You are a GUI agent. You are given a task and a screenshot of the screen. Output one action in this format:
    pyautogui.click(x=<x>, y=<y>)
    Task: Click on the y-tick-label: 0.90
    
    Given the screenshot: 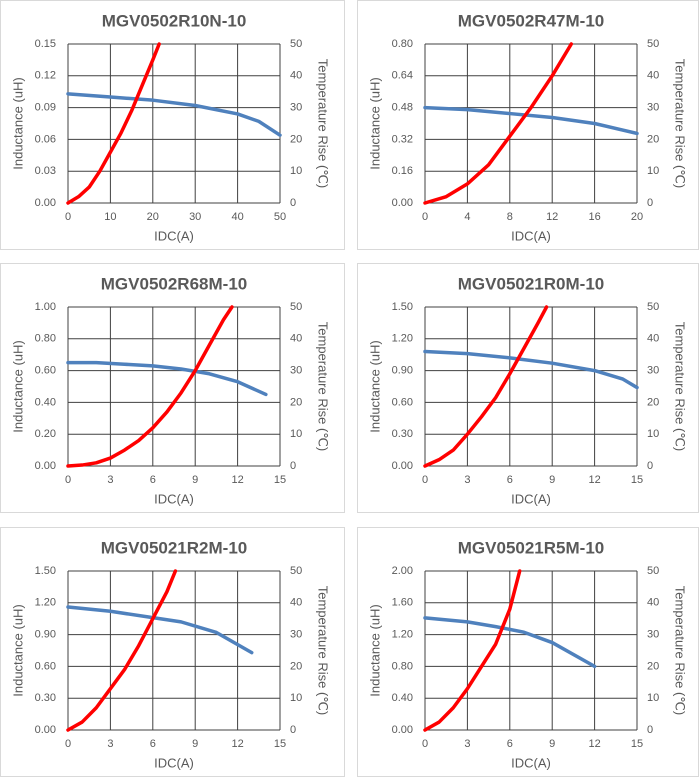 What is the action you would take?
    pyautogui.click(x=45, y=635)
    